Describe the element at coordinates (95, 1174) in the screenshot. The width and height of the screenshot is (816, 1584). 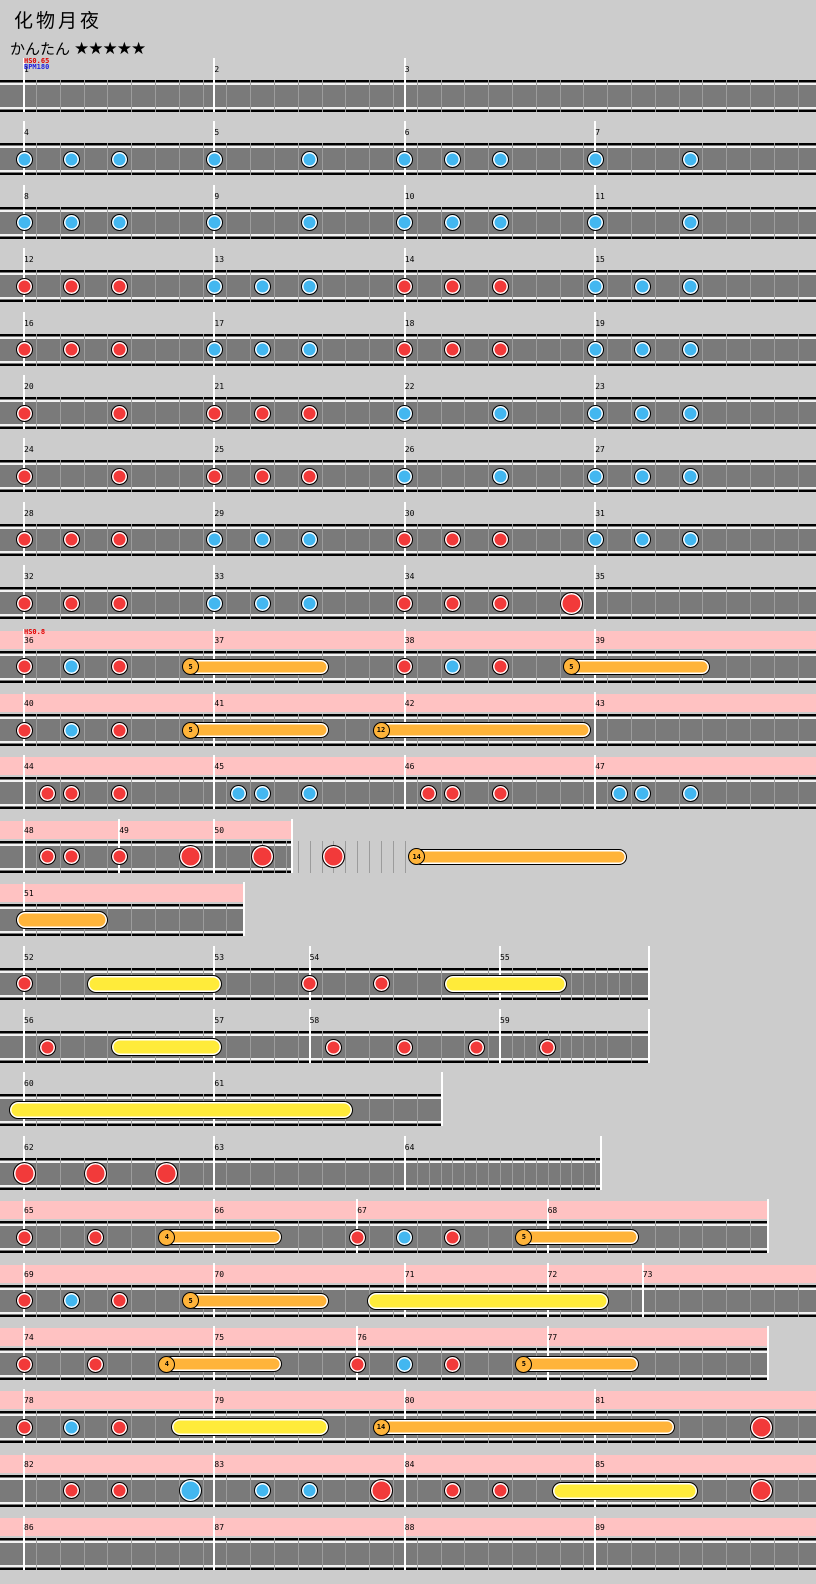
I see `don-note-big` at that location.